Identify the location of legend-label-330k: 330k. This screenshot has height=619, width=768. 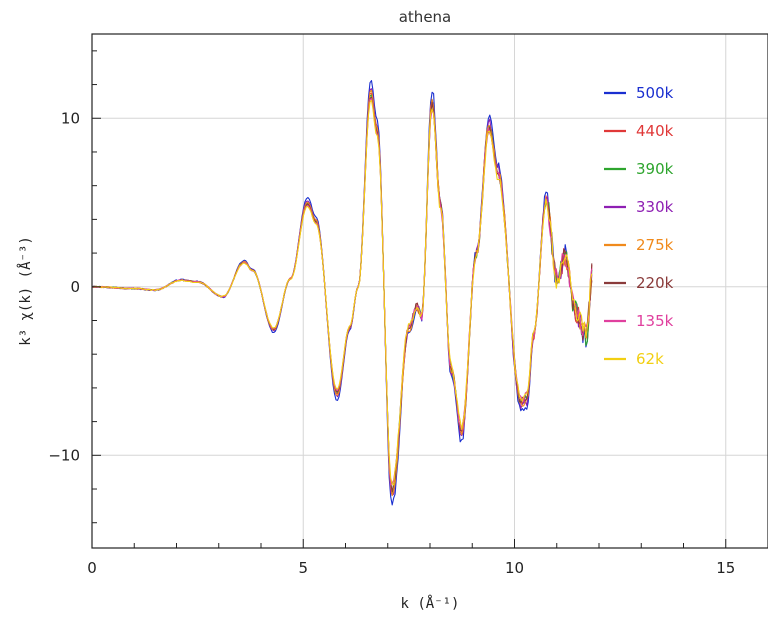
(655, 207).